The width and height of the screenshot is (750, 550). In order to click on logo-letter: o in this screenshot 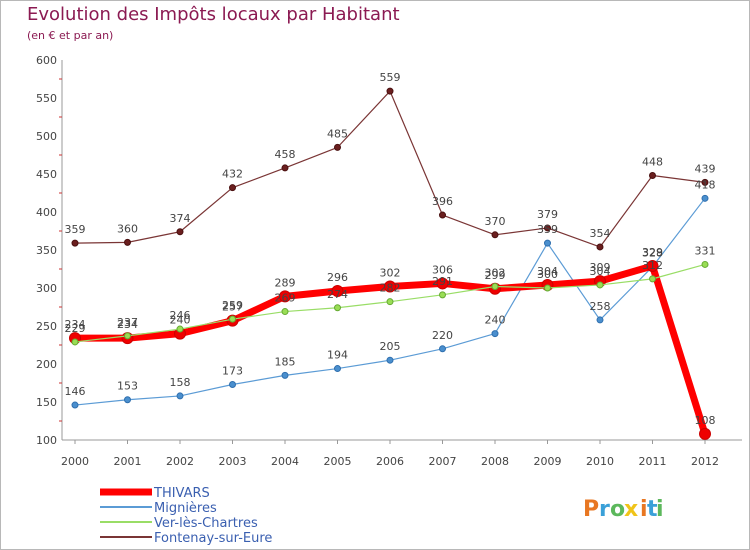, I will do `click(617, 509)`.